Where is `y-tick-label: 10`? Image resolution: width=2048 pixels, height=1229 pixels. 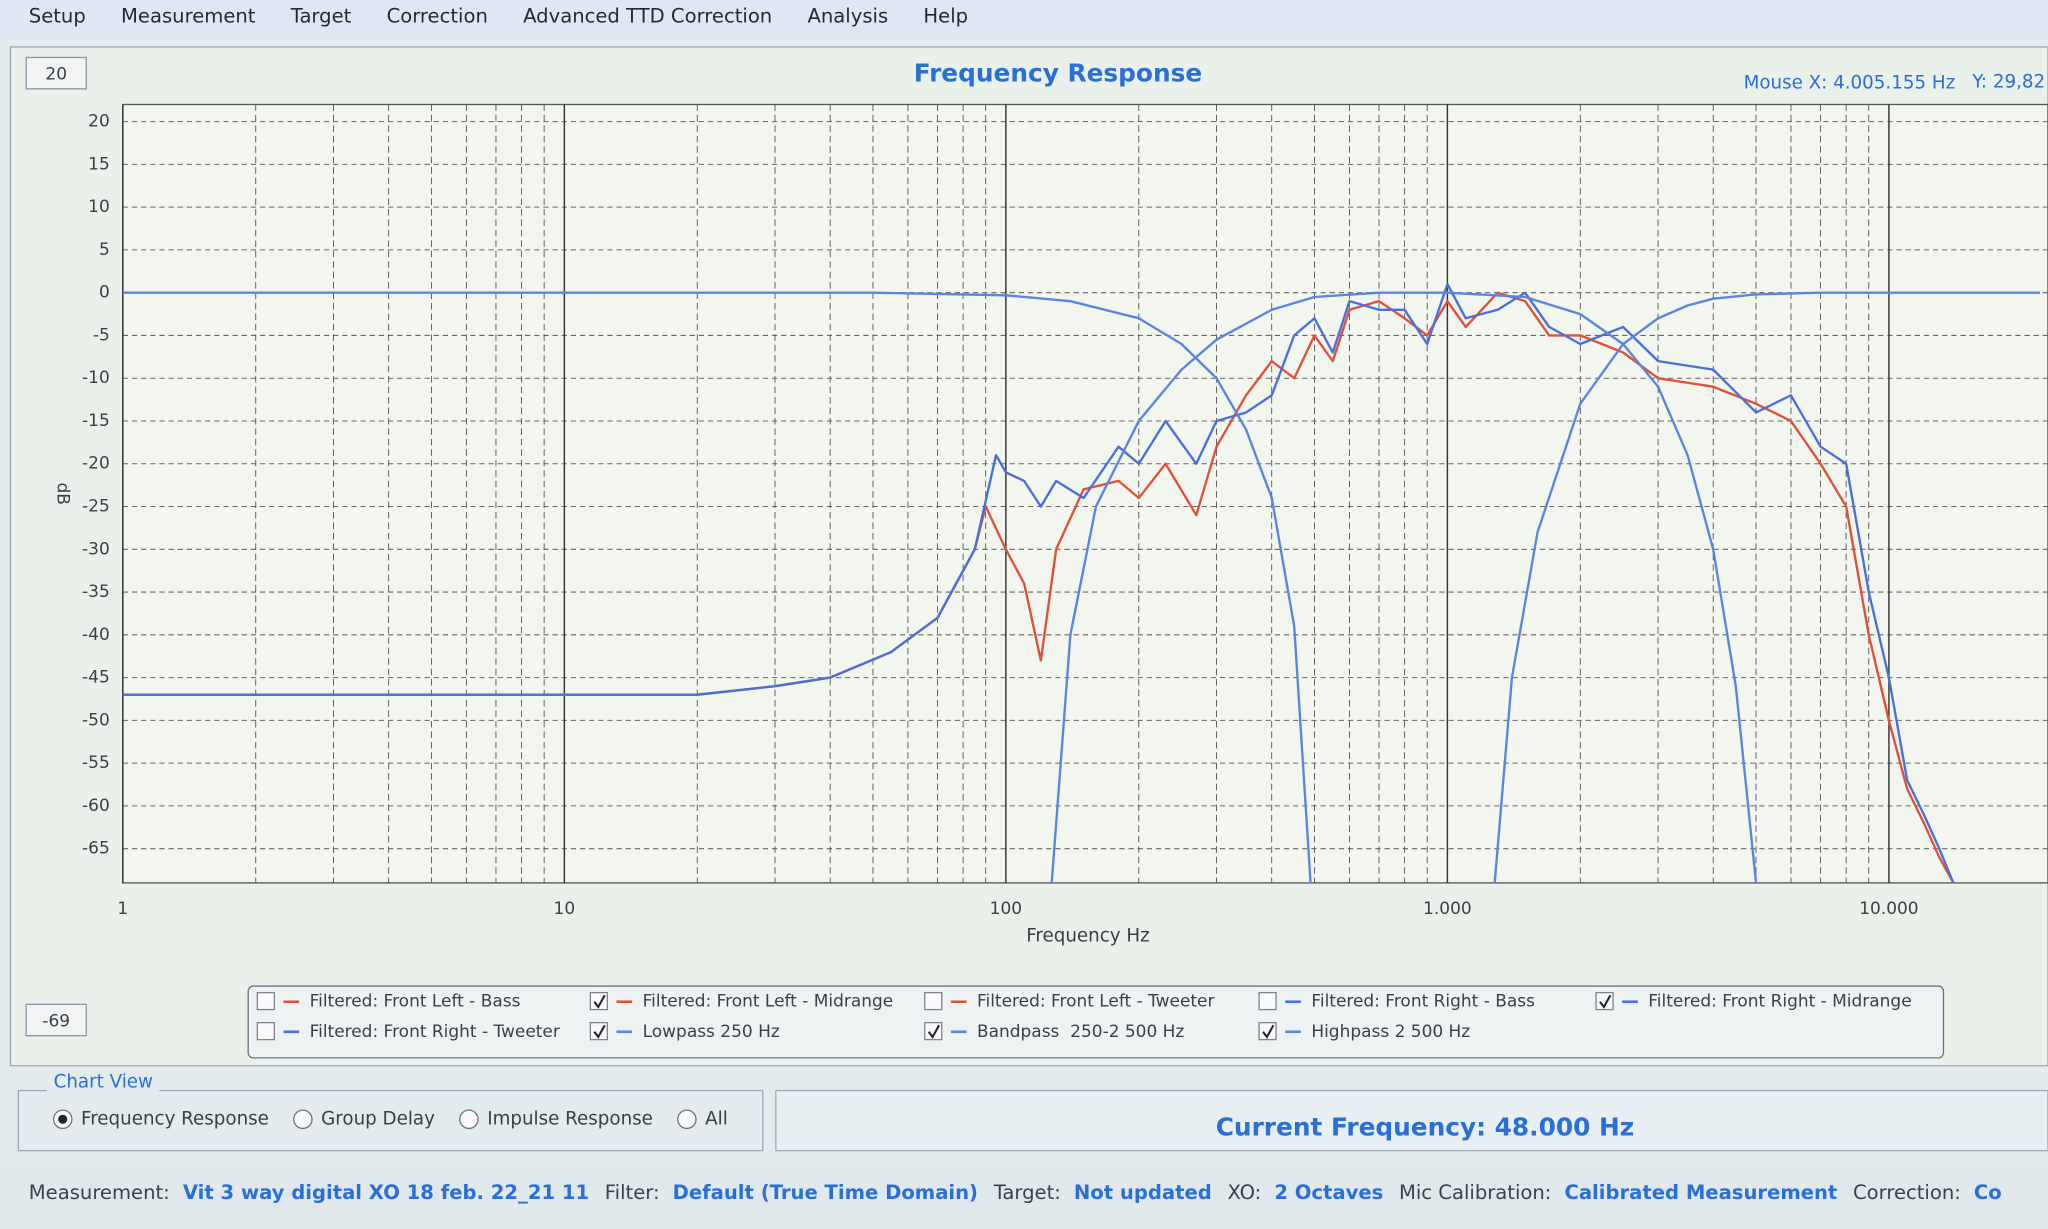
y-tick-label: 10 is located at coordinates (99, 207).